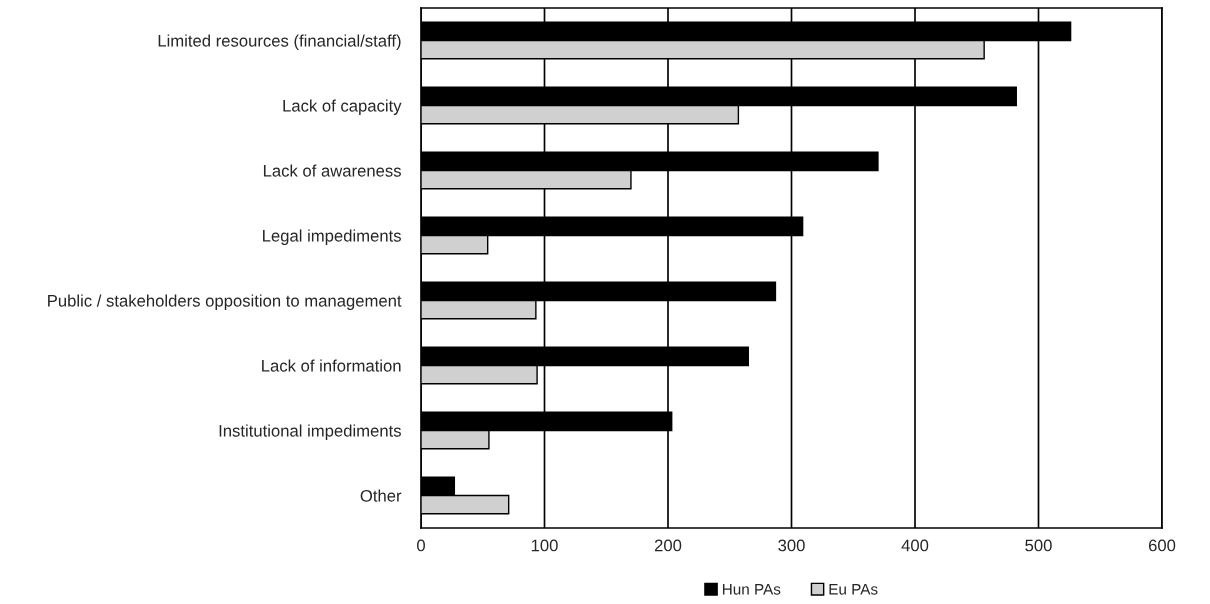 Image resolution: width=1210 pixels, height=604 pixels. Describe the element at coordinates (791, 545) in the screenshot. I see `x-tick-label: 300` at that location.